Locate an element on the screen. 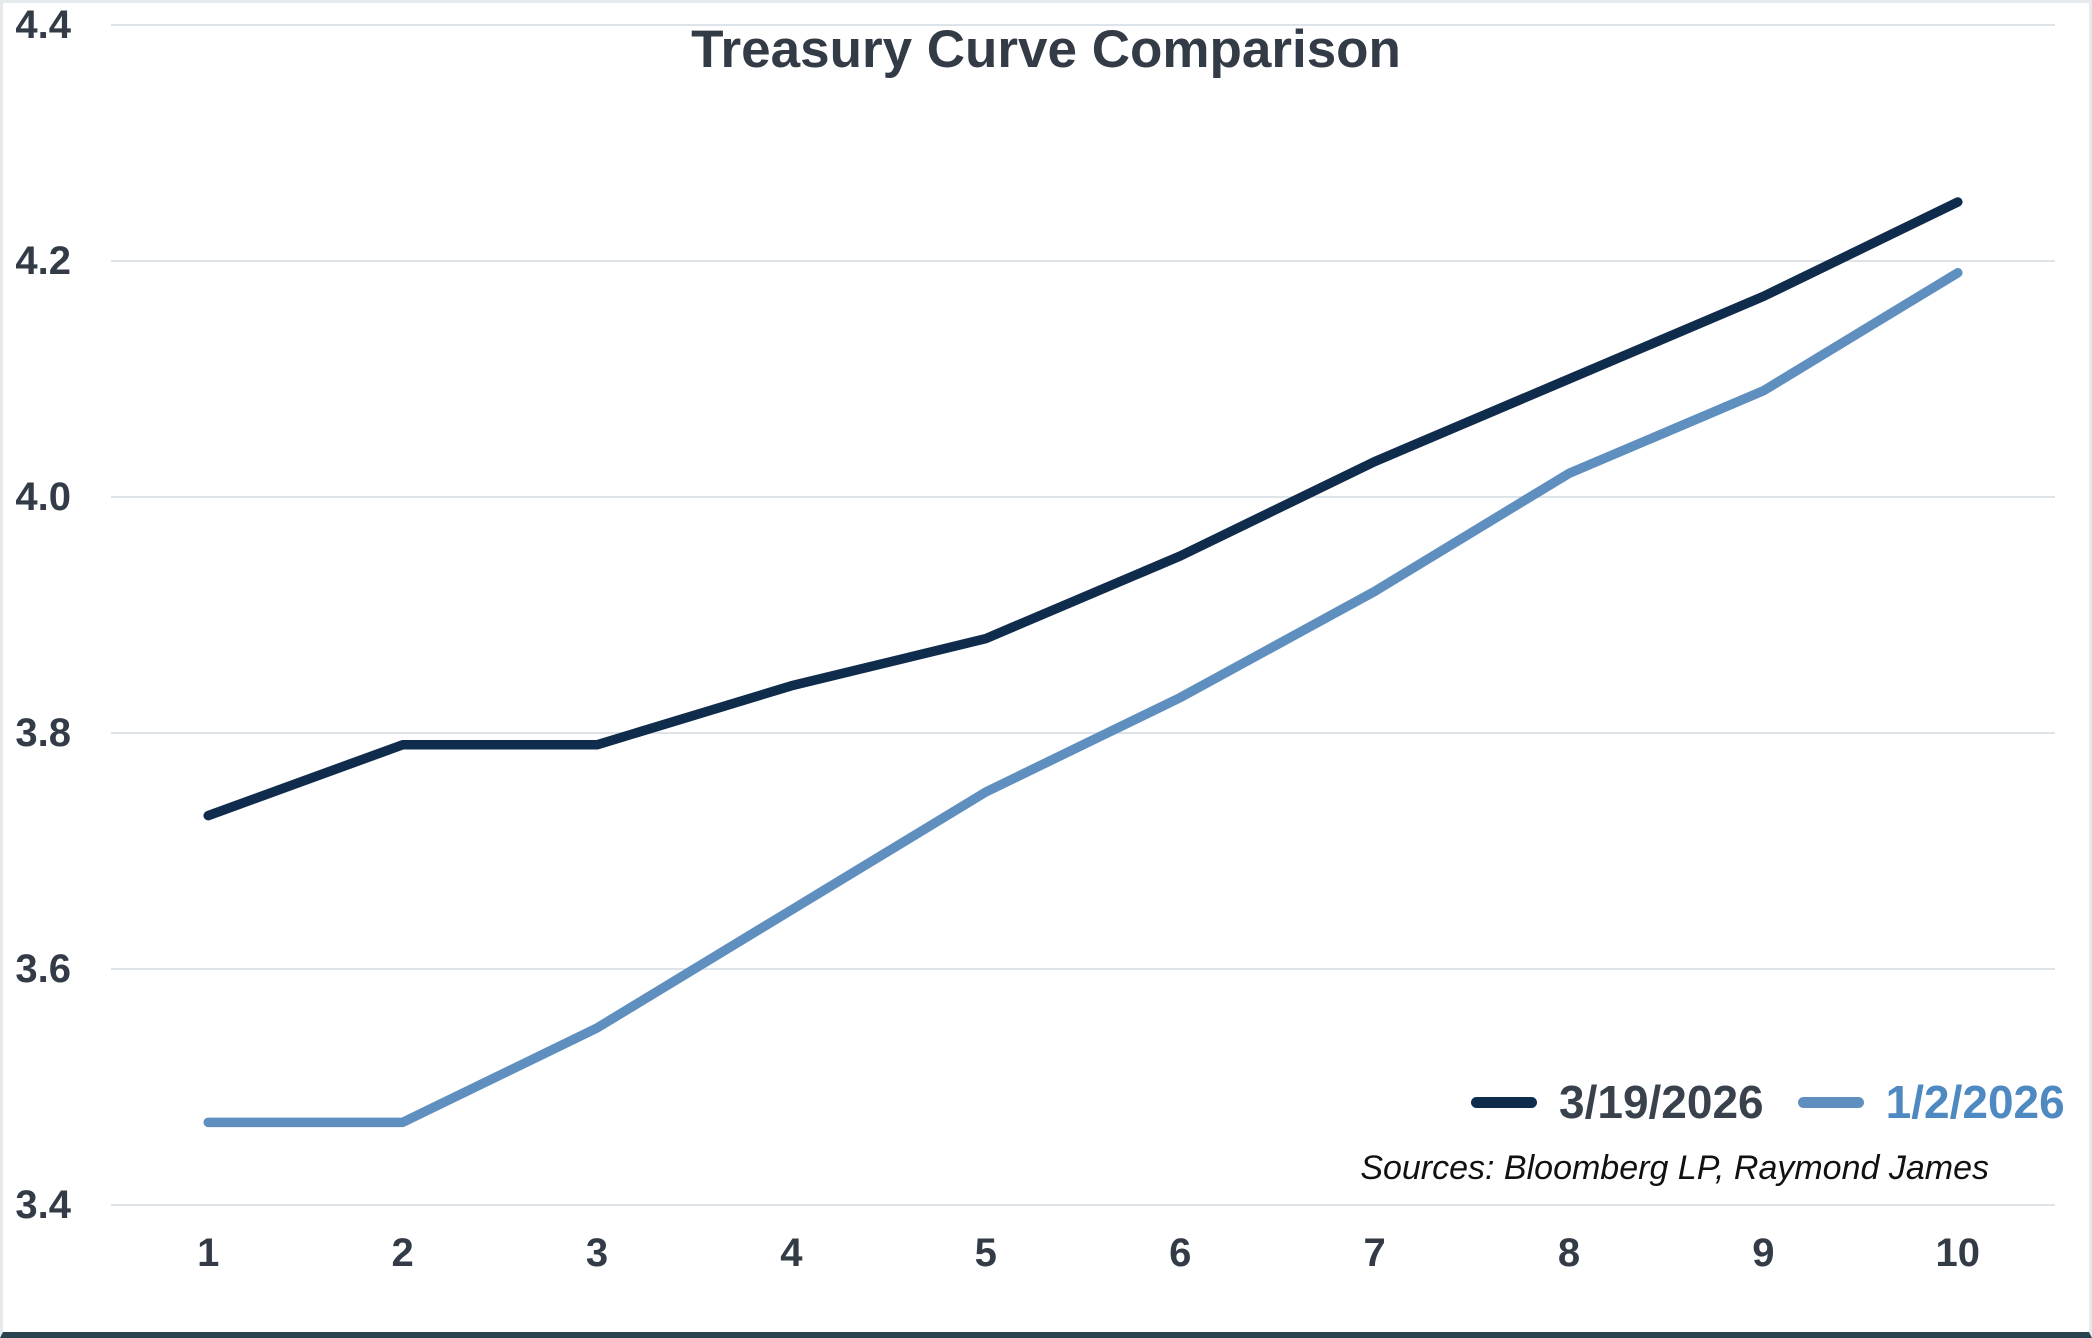 This screenshot has height=1338, width=2092. y-axis-tick-label-3.8: 3.8 is located at coordinates (43, 733).